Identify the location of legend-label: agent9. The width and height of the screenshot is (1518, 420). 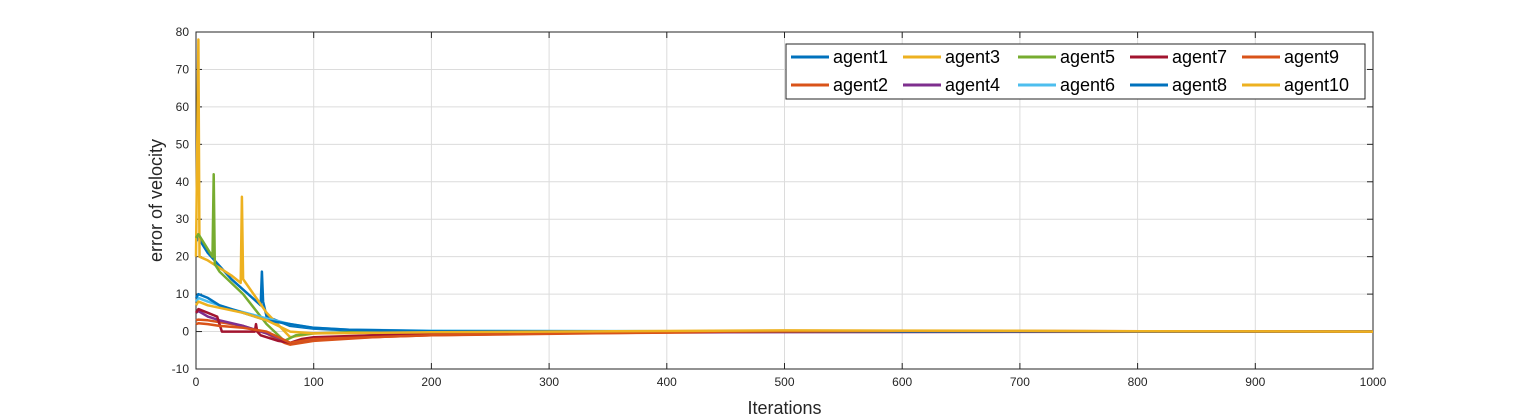
(1311, 57).